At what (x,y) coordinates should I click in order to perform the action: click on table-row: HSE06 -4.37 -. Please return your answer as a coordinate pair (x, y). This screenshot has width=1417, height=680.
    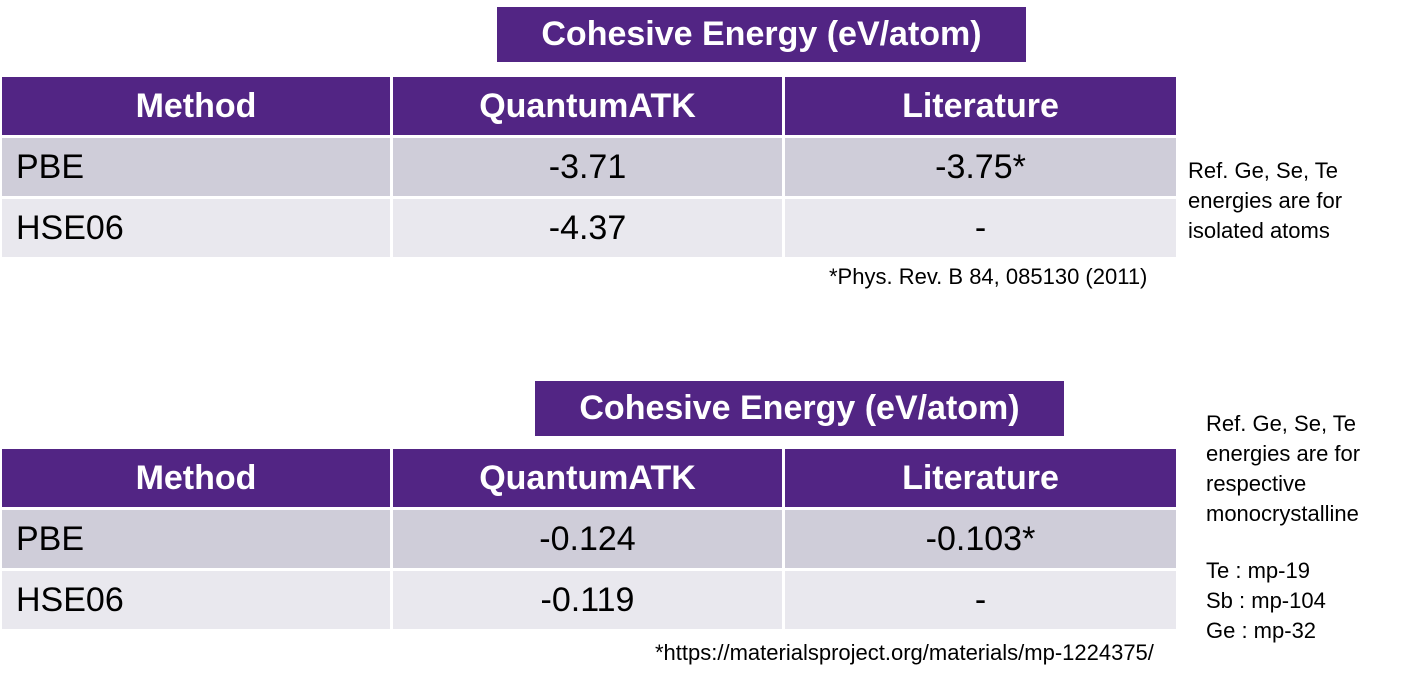
    Looking at the image, I should click on (589, 229).